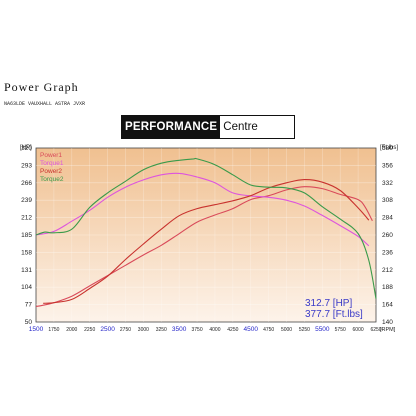  I want to click on right-tick-label: 188, so click(387, 287).